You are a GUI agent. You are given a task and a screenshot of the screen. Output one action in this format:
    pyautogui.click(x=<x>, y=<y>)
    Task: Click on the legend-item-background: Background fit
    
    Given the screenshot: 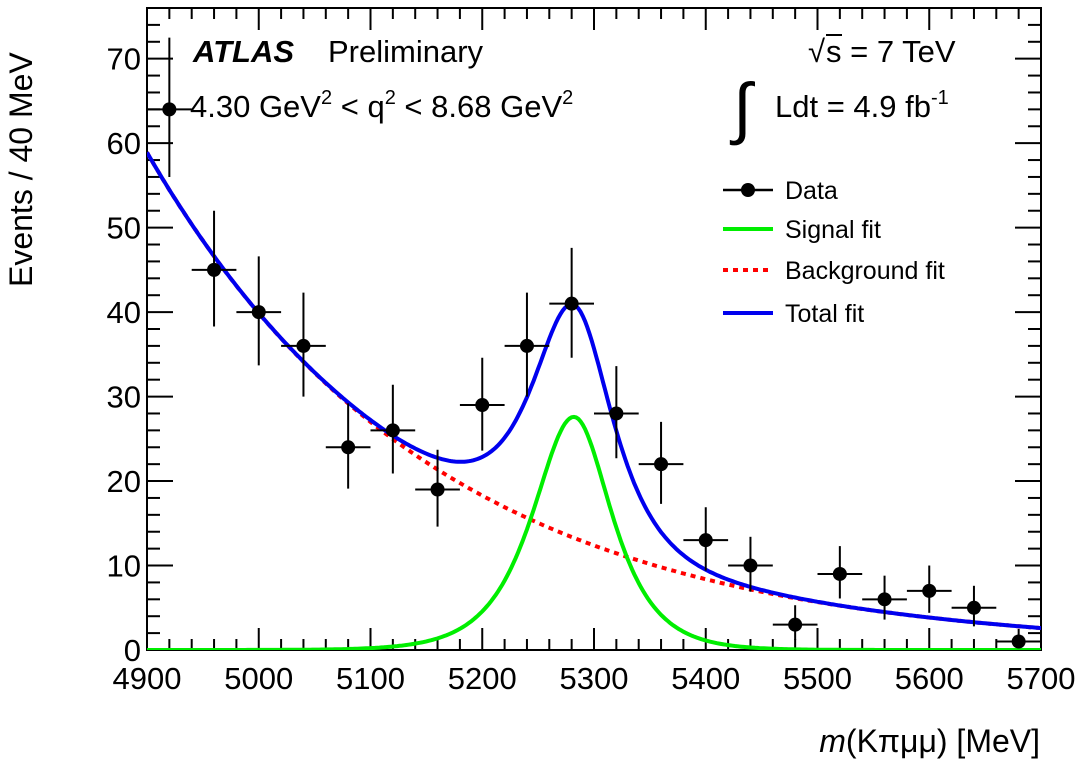 What is the action you would take?
    pyautogui.click(x=834, y=271)
    